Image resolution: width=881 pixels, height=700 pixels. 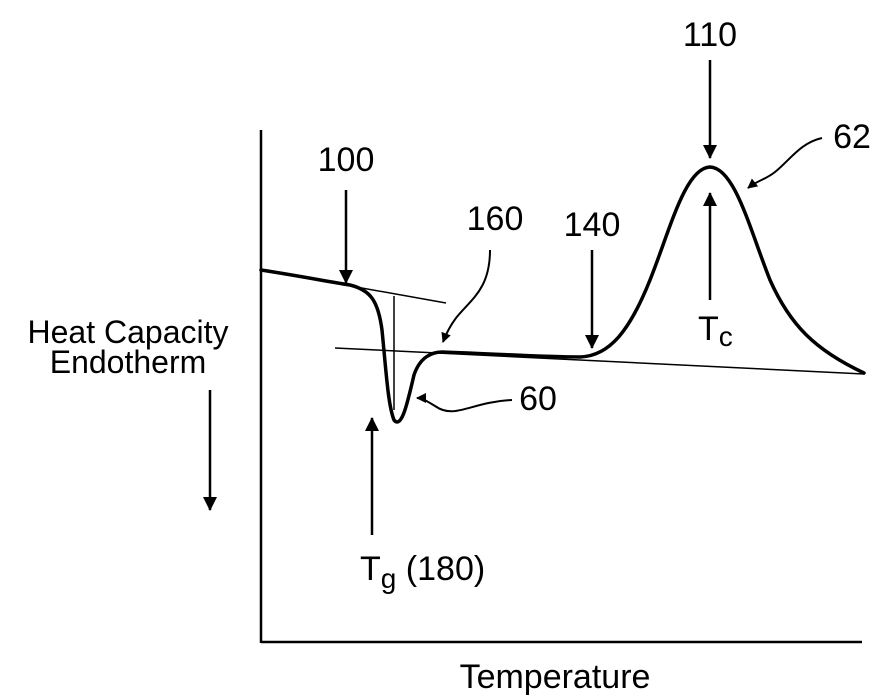 I want to click on y-axis-label-line1: Heat Capacity, so click(x=128, y=332).